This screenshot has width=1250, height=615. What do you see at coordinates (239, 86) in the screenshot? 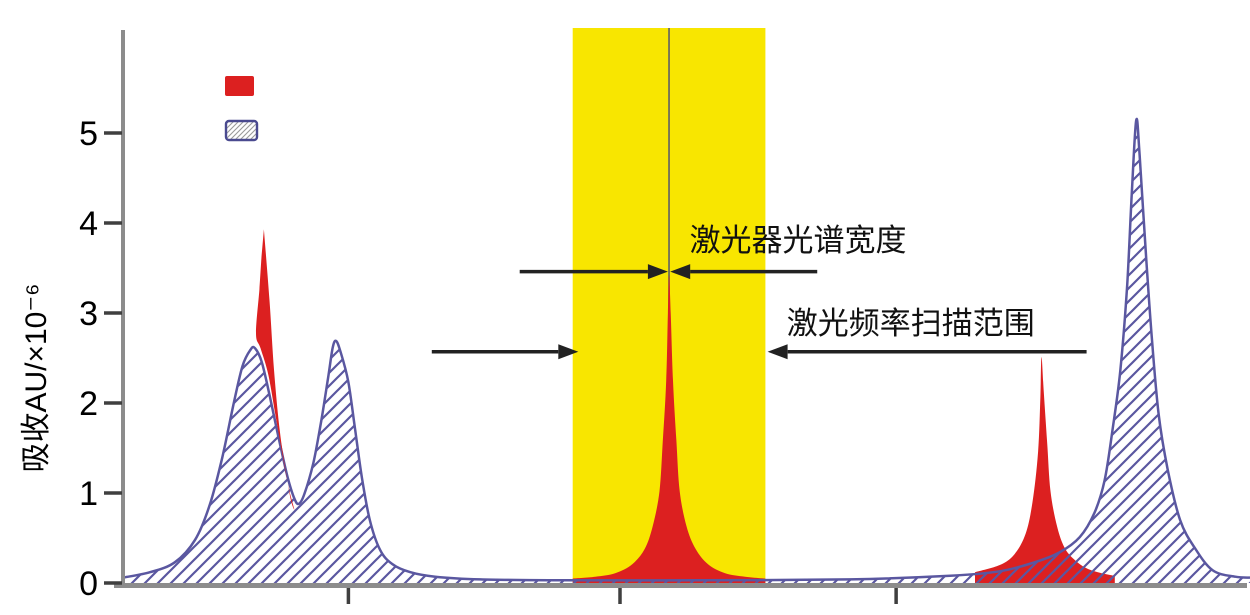
I see `legend-swatch-narrow-absorption` at bounding box center [239, 86].